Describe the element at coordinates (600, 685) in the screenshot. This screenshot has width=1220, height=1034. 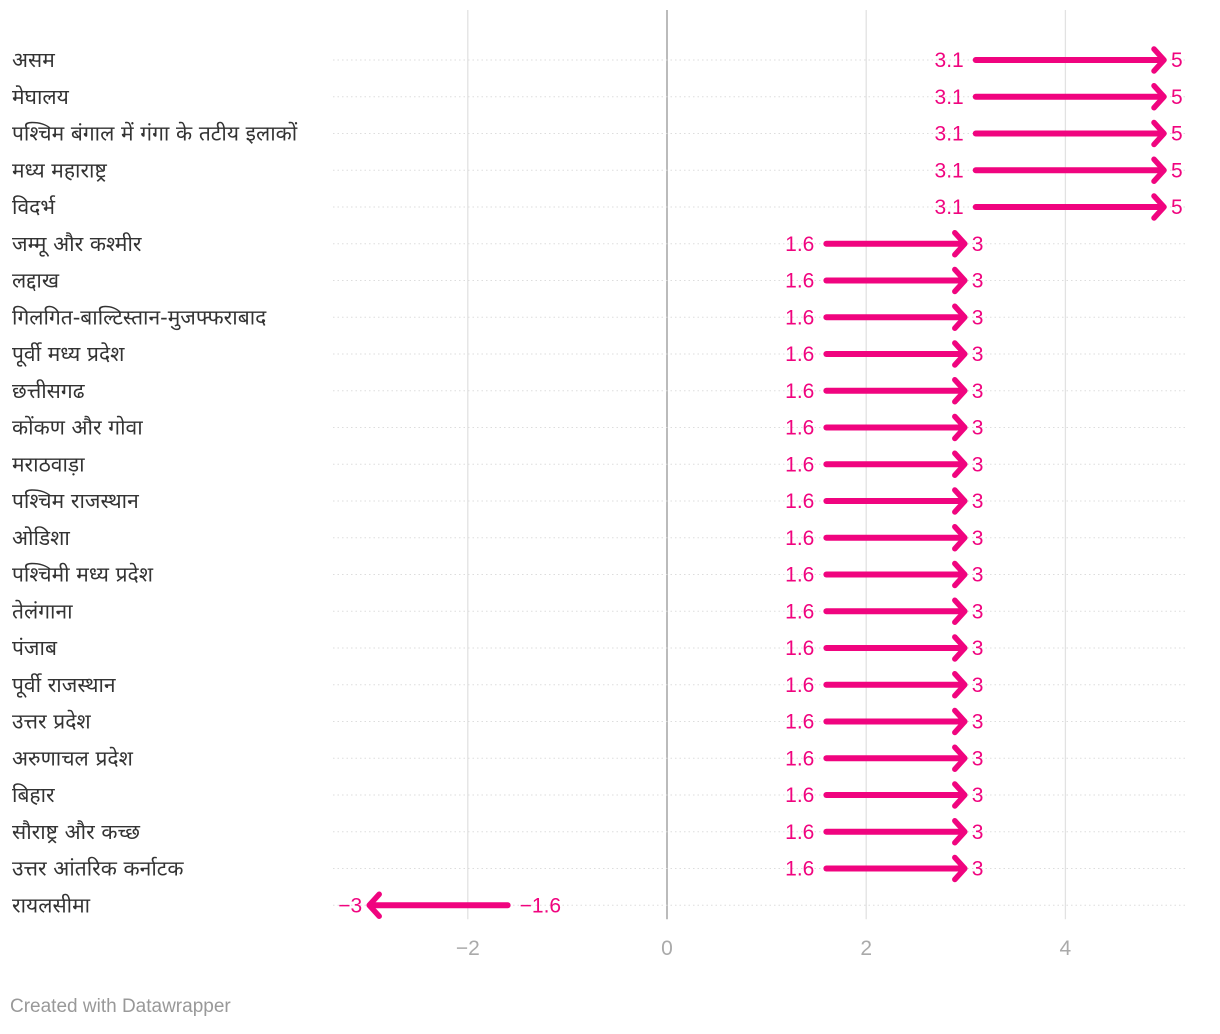
I see `data-row: पूर्वी राजस्थान 1.6 3` at that location.